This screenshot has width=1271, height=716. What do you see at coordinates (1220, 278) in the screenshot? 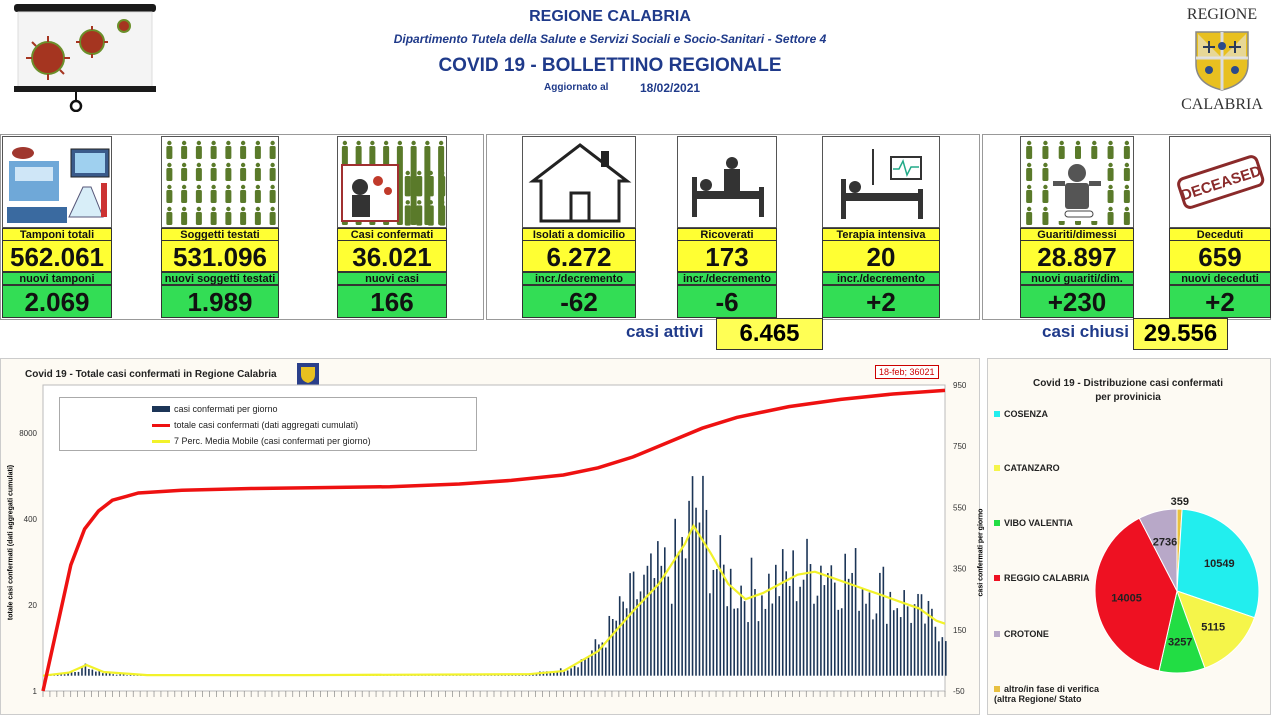
I see `tile-sub-label: nuovi deceduti` at bounding box center [1220, 278].